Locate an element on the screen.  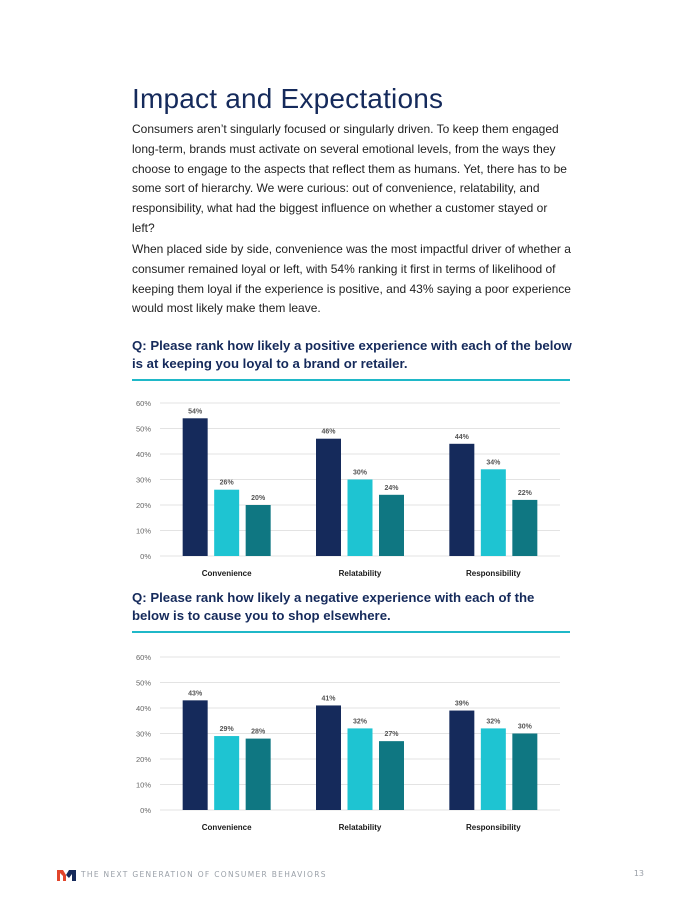
data-label: 22% is located at coordinates (525, 493).